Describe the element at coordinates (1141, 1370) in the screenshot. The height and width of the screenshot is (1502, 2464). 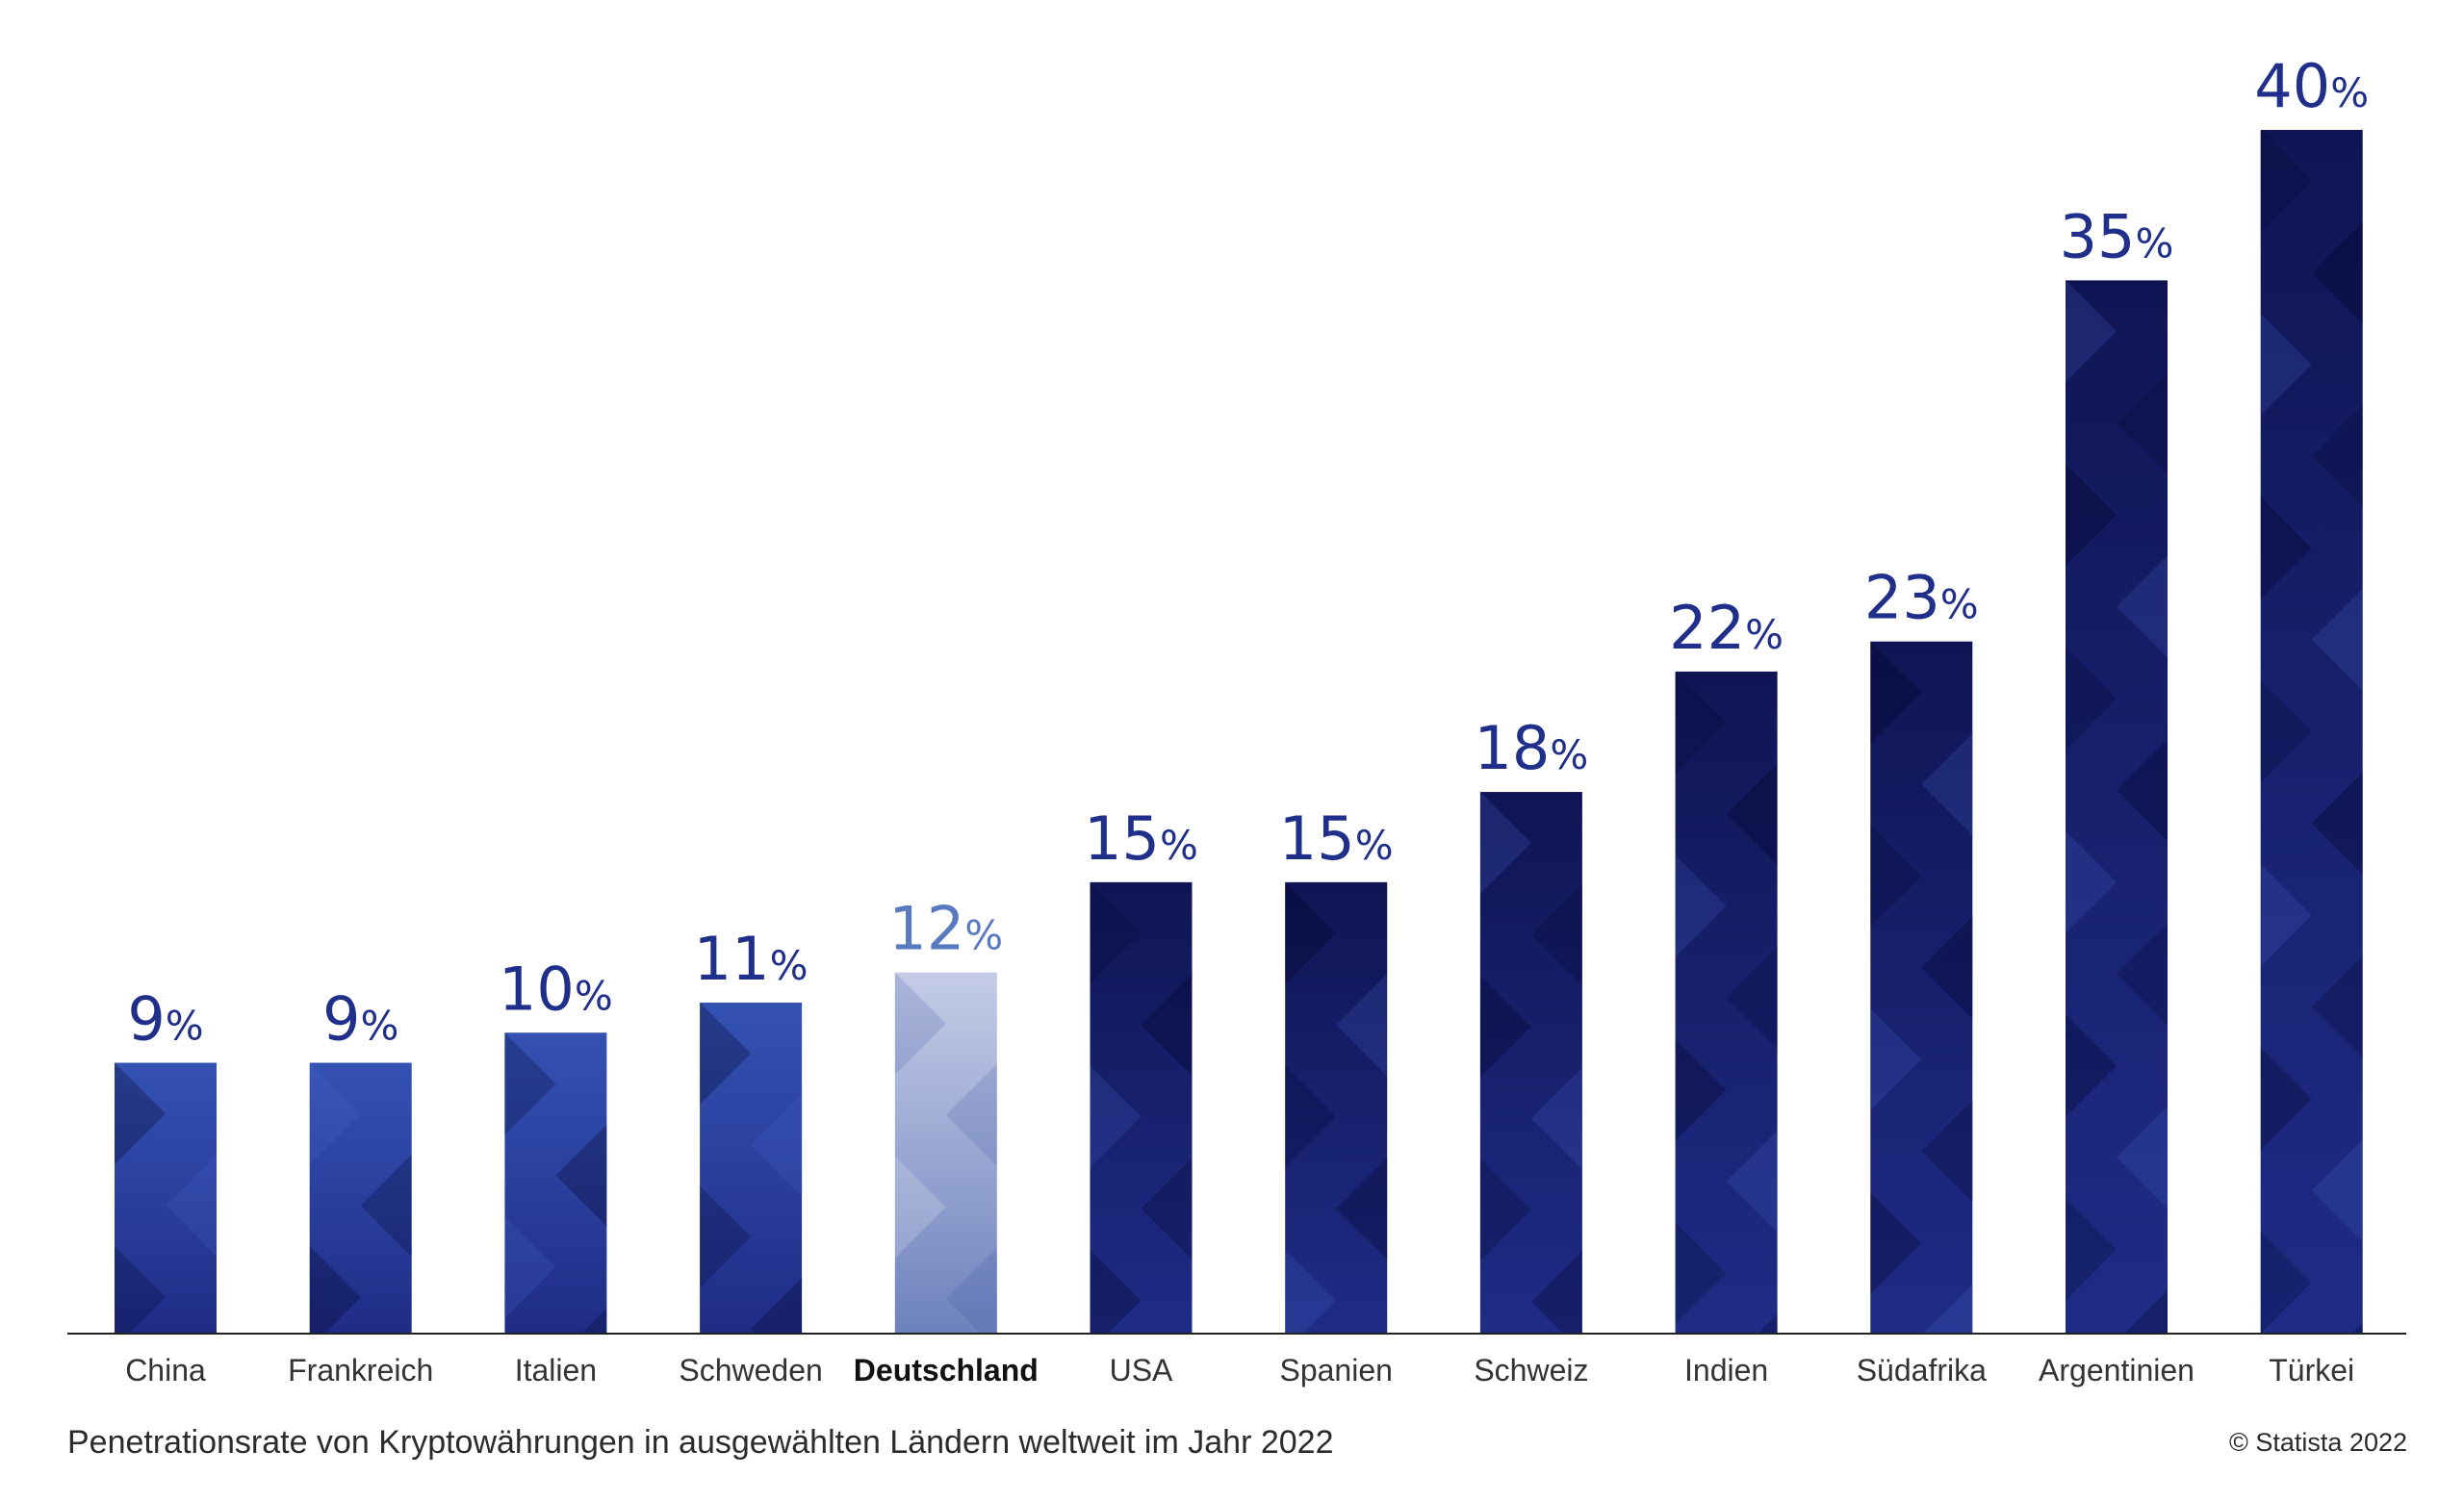
I see `category-label-usa: USA` at that location.